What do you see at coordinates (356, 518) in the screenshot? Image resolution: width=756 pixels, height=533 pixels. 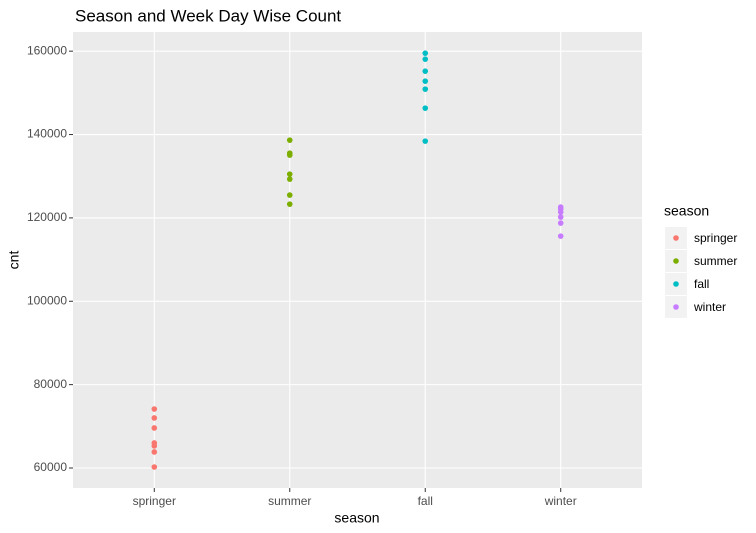 I see `x-axis-label: season` at bounding box center [356, 518].